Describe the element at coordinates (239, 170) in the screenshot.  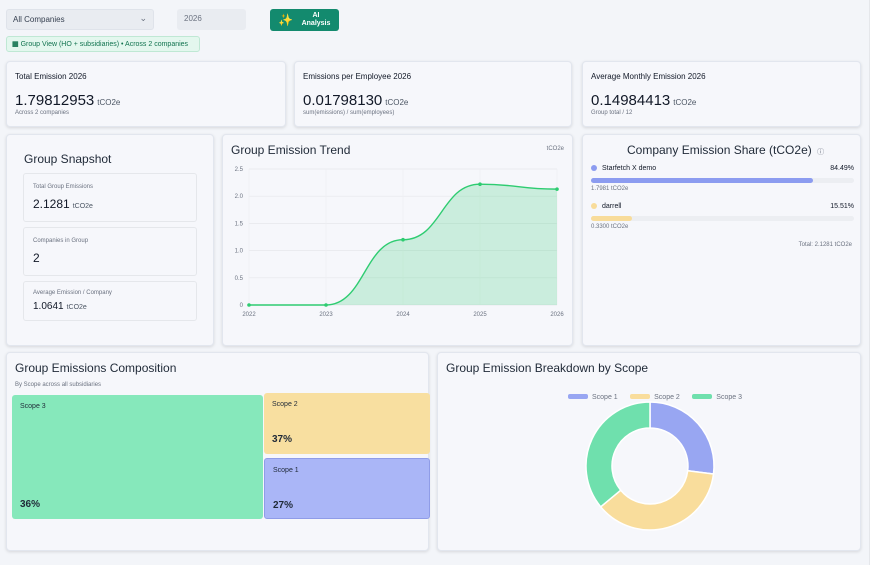
I see `y-tick-label: 2.5` at that location.